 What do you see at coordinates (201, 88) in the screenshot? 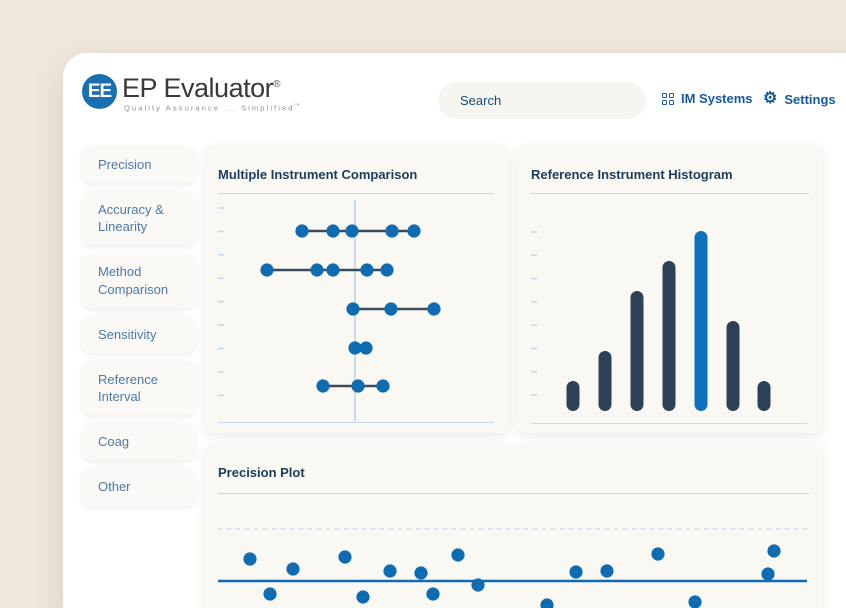
I see `app-title: EP Evaluator®` at bounding box center [201, 88].